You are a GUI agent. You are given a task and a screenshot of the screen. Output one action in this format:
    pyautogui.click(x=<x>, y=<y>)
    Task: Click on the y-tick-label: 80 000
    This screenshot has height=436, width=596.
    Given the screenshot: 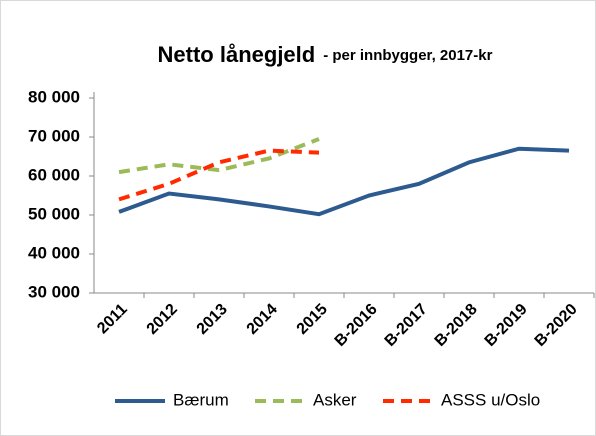 What is the action you would take?
    pyautogui.click(x=54, y=96)
    